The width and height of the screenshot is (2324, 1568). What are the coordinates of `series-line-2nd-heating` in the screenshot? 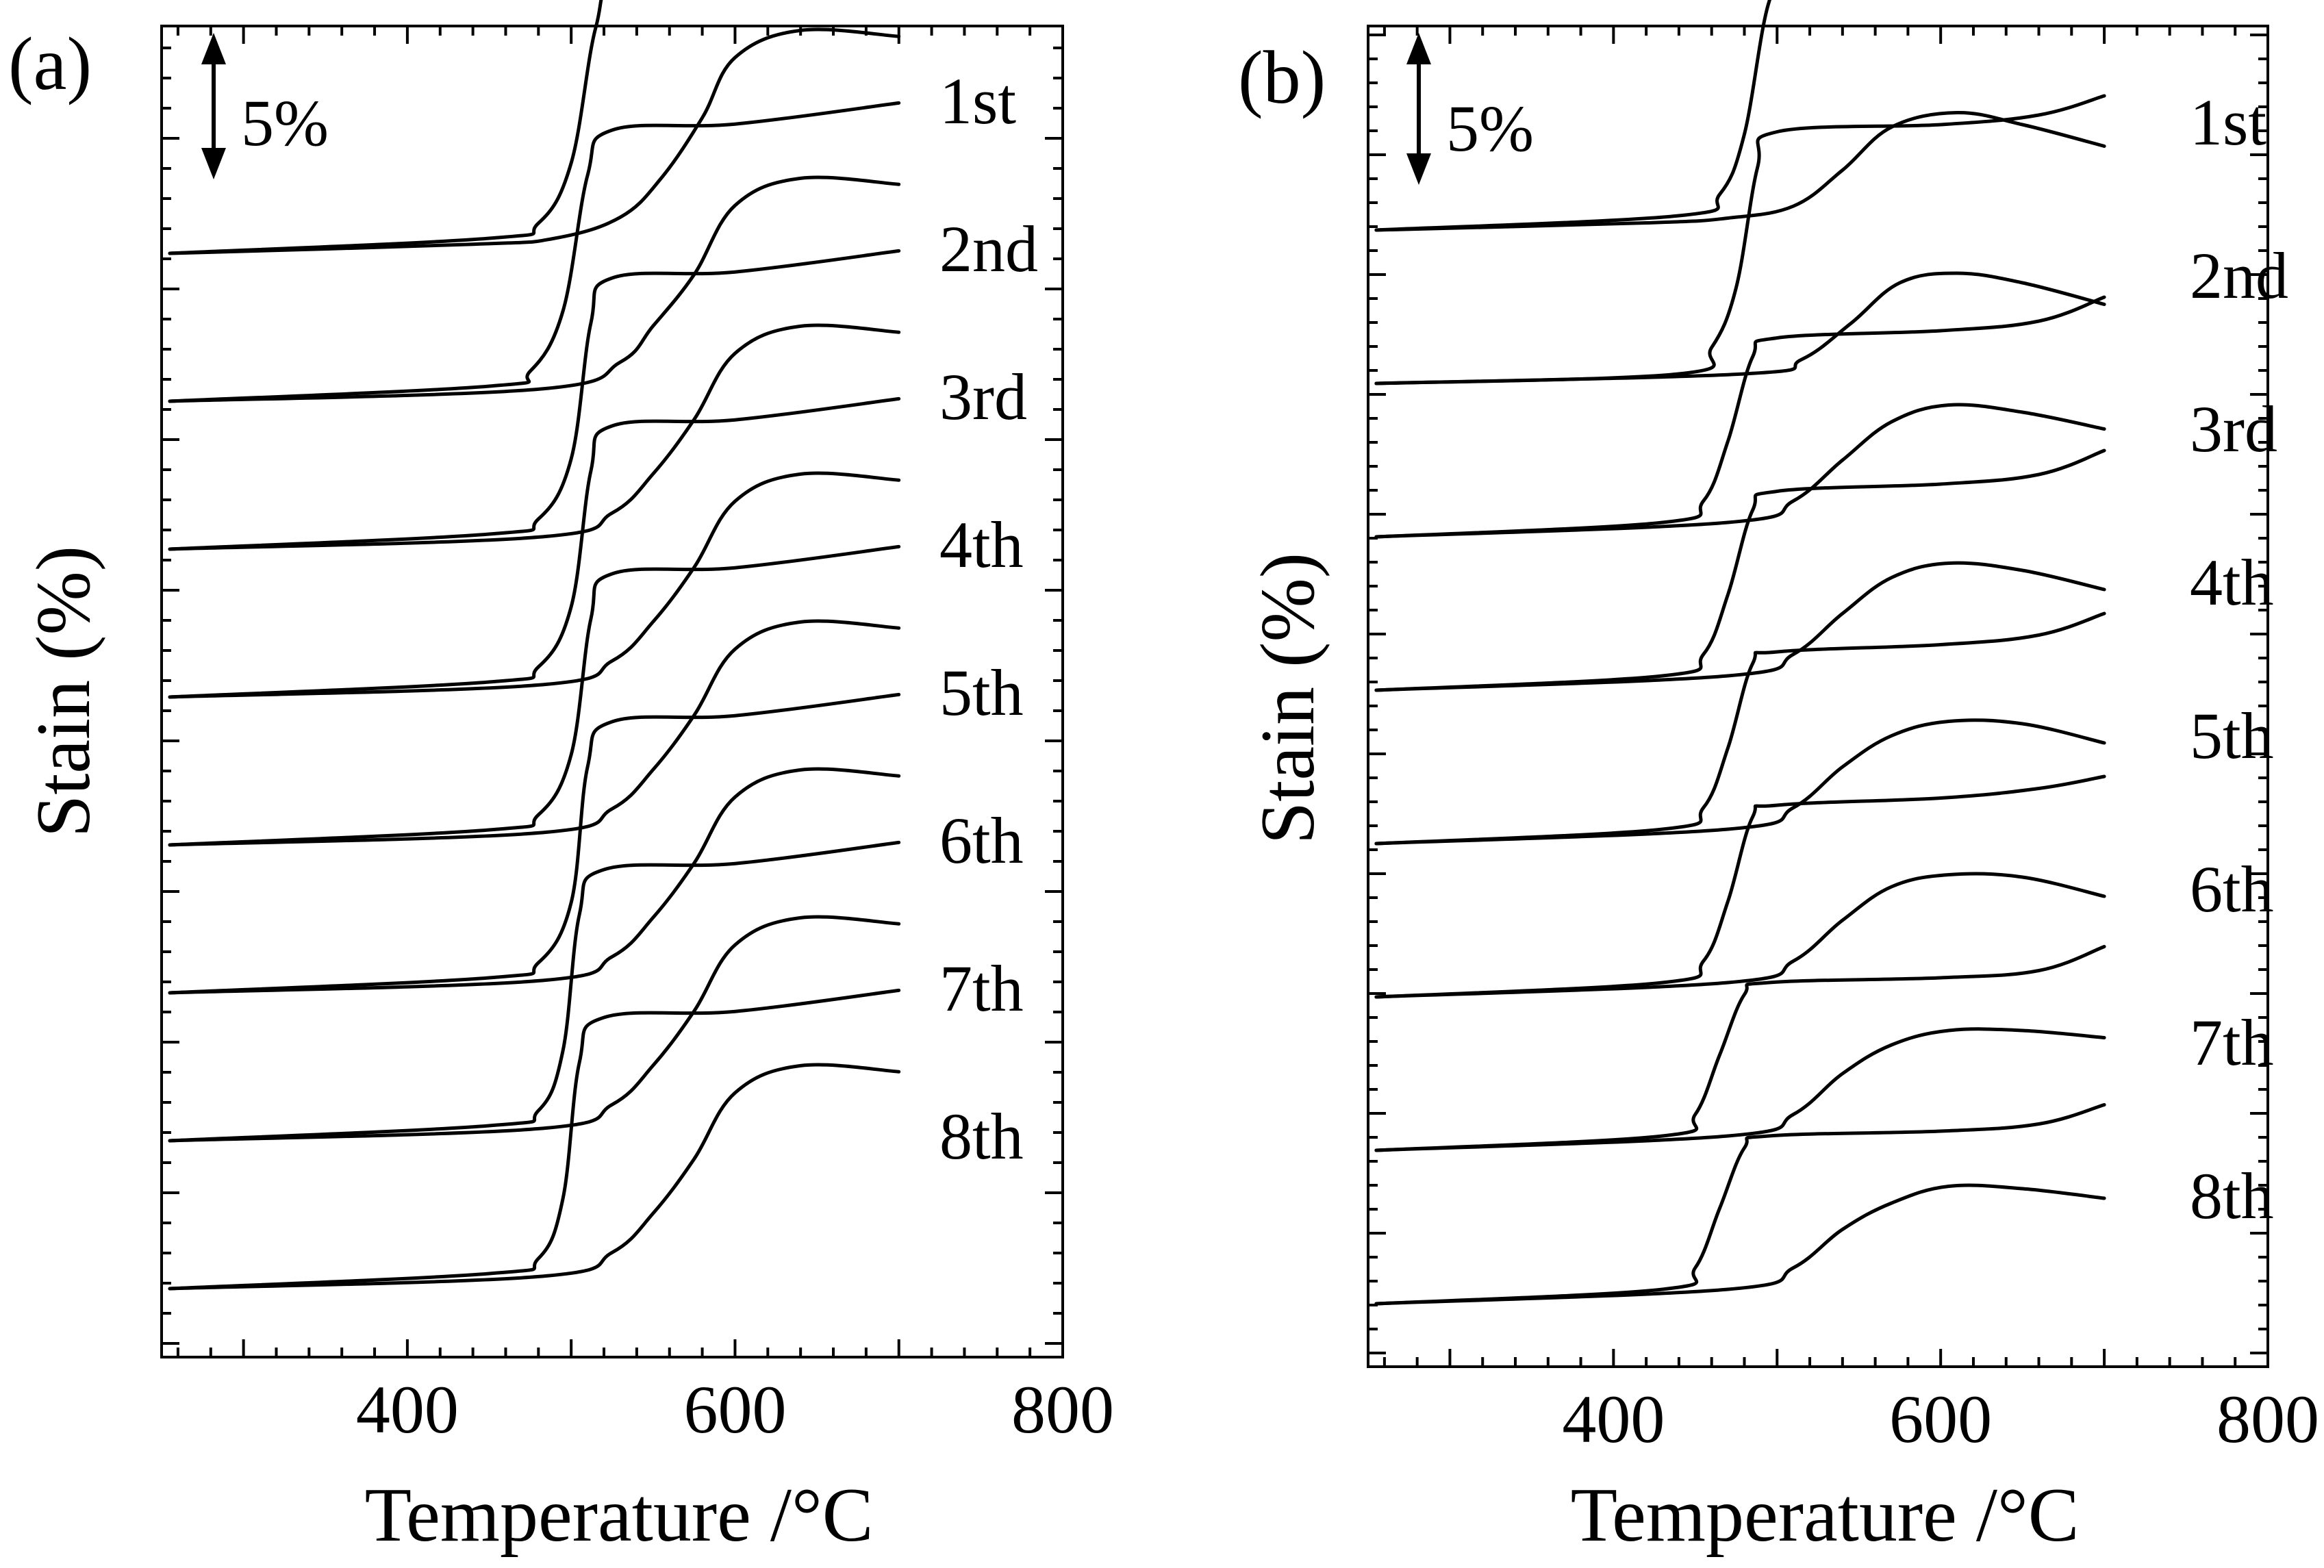 It's located at (534, 252).